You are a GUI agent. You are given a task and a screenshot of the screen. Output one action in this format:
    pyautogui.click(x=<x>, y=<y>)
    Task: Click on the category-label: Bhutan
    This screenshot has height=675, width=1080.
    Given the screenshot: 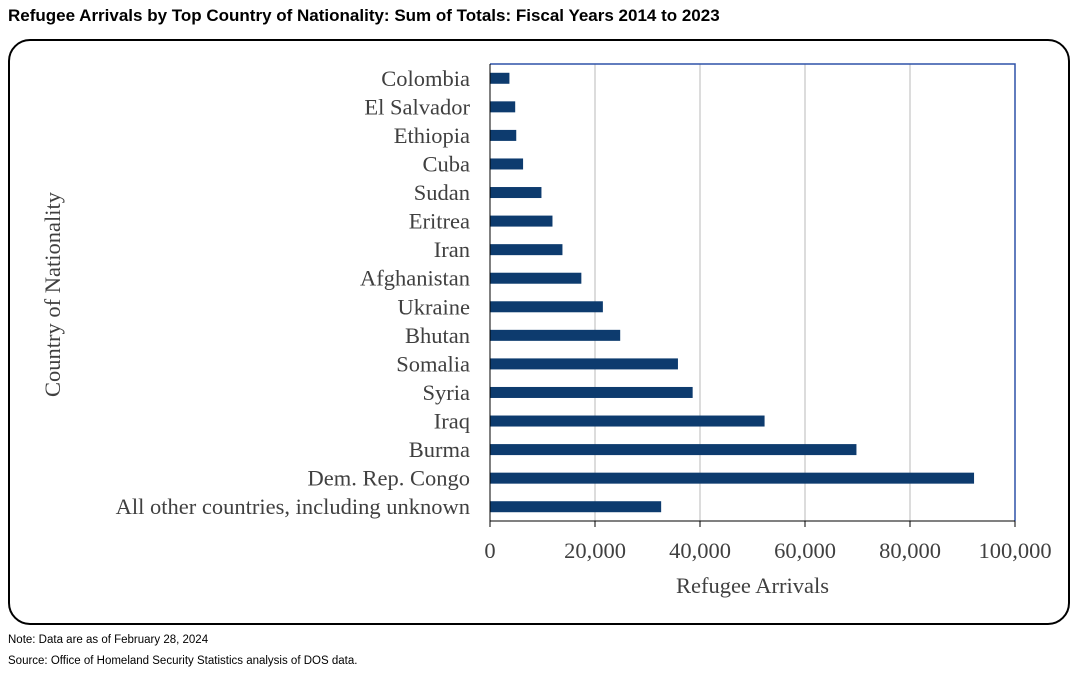 What is the action you would take?
    pyautogui.click(x=437, y=335)
    